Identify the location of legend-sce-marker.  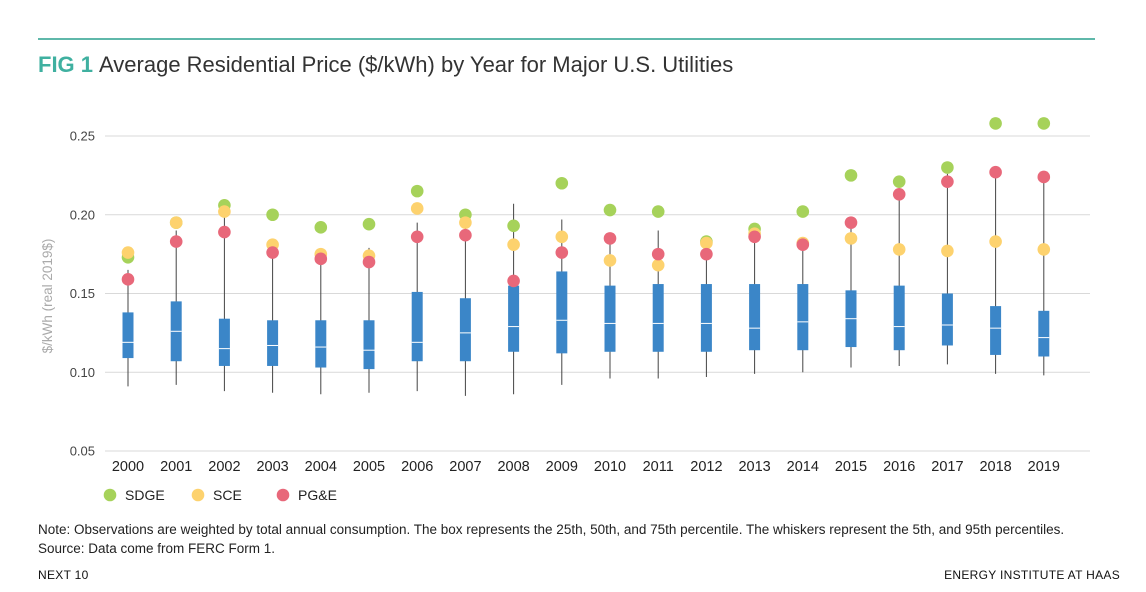
(198, 495).